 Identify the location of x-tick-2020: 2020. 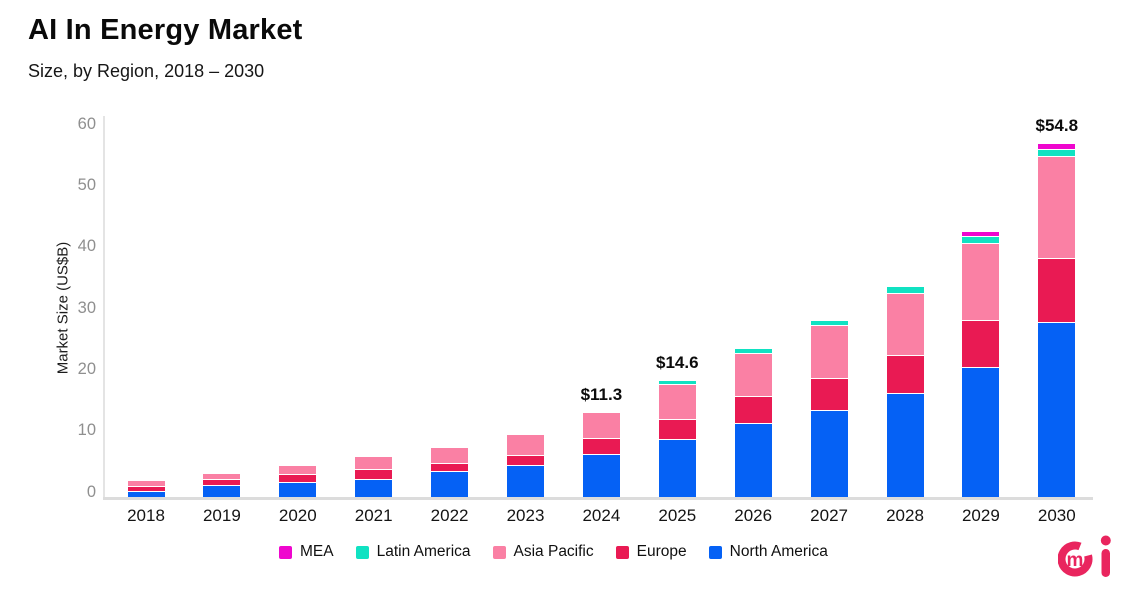
(297, 515).